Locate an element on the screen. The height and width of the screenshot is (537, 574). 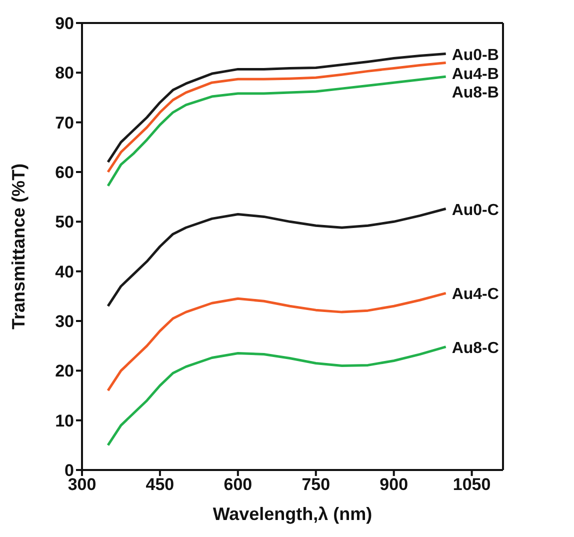
y-tick-label: 60 is located at coordinates (64, 172).